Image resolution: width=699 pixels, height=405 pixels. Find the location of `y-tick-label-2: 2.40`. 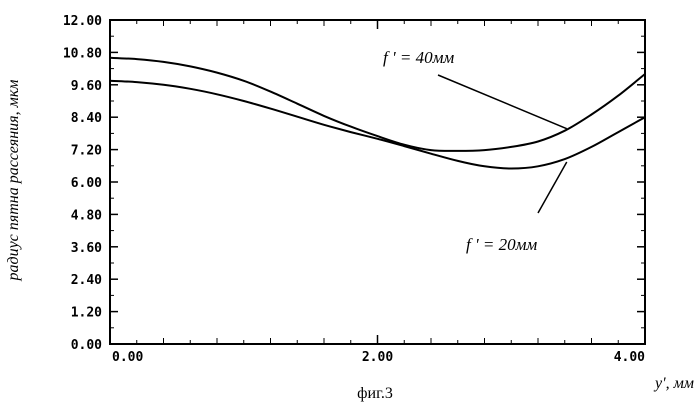

y-tick-label-2: 2.40 is located at coordinates (86, 280).